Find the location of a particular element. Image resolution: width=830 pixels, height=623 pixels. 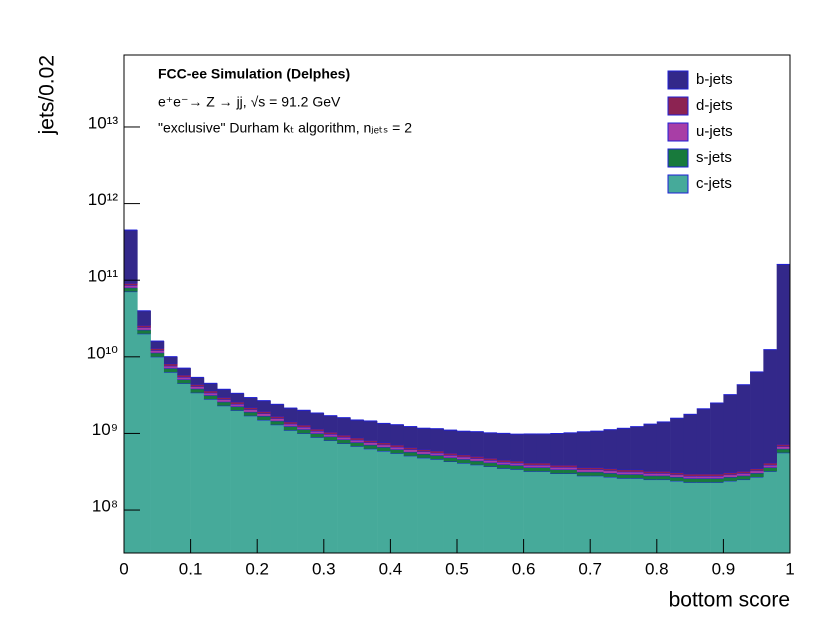

legend-label: b-jets is located at coordinates (714, 79).